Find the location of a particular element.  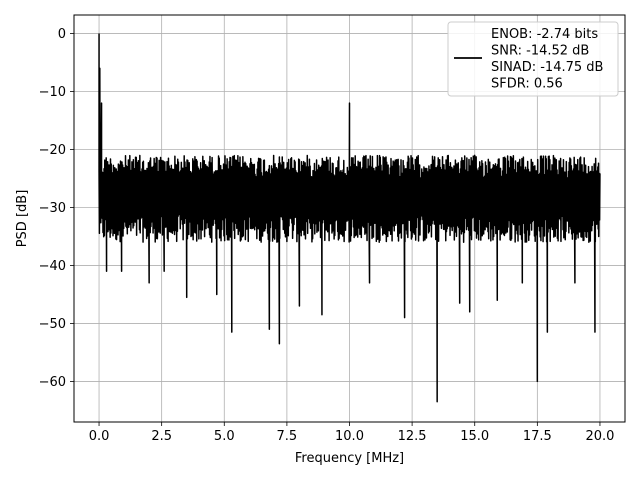

x-tick-label: 10.0 is located at coordinates (349, 436).